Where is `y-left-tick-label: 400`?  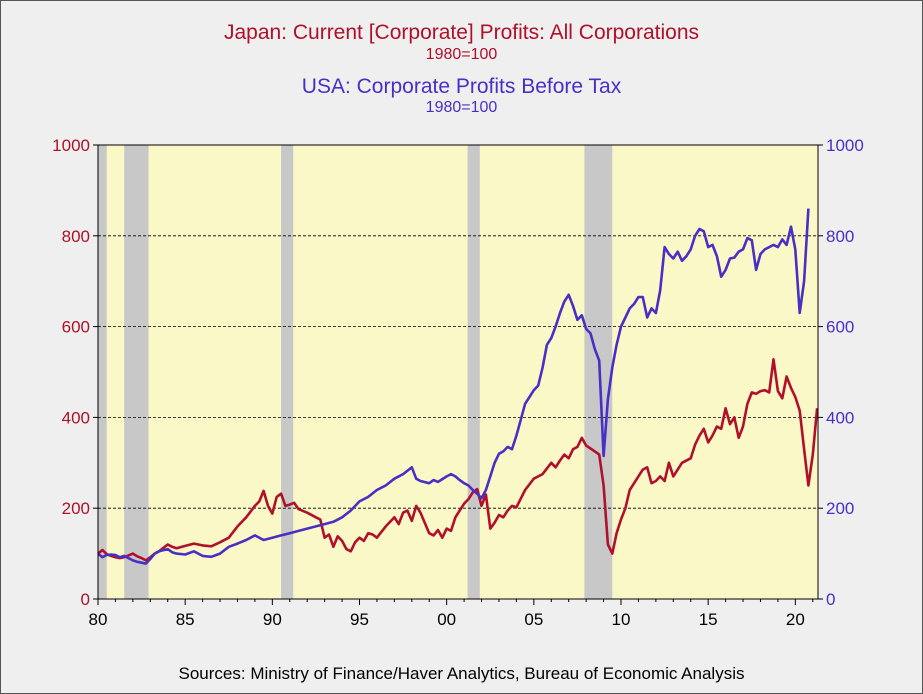 y-left-tick-label: 400 is located at coordinates (76, 417).